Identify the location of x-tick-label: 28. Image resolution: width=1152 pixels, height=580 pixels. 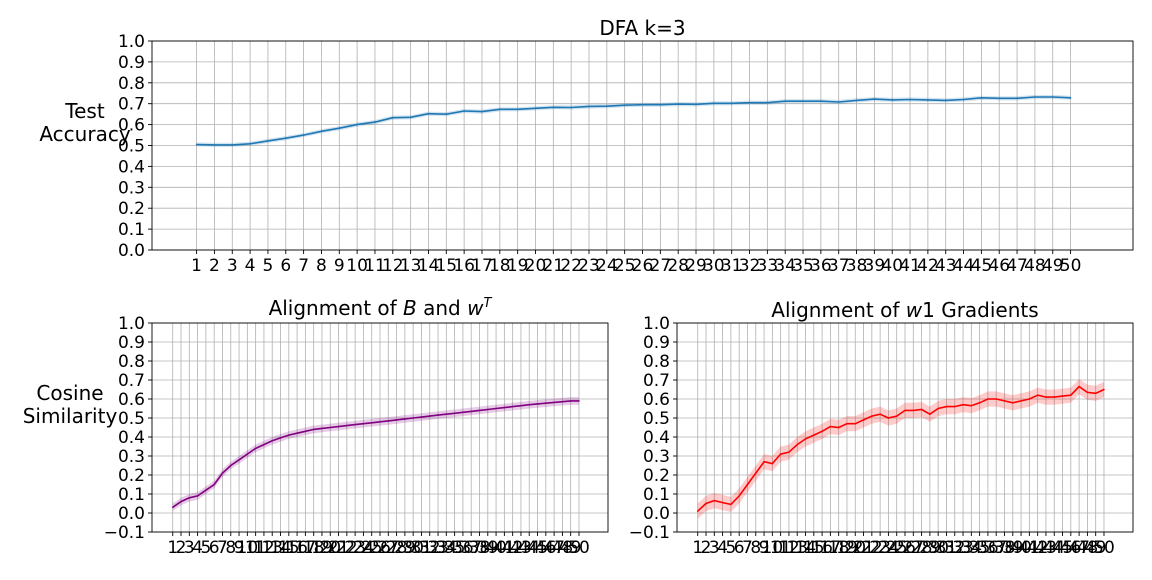
(922, 548).